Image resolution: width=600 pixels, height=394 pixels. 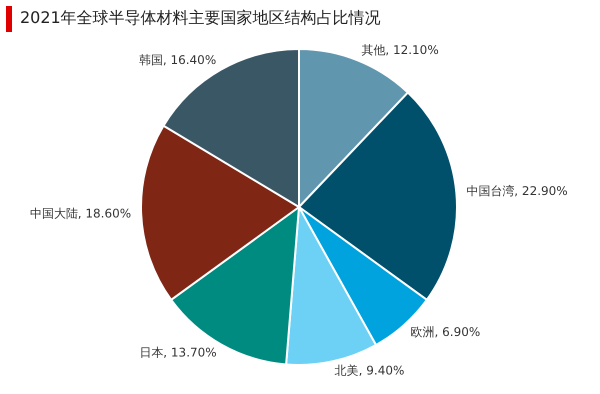 I want to click on slice-label: 日本, 13.70%, so click(x=178, y=353).